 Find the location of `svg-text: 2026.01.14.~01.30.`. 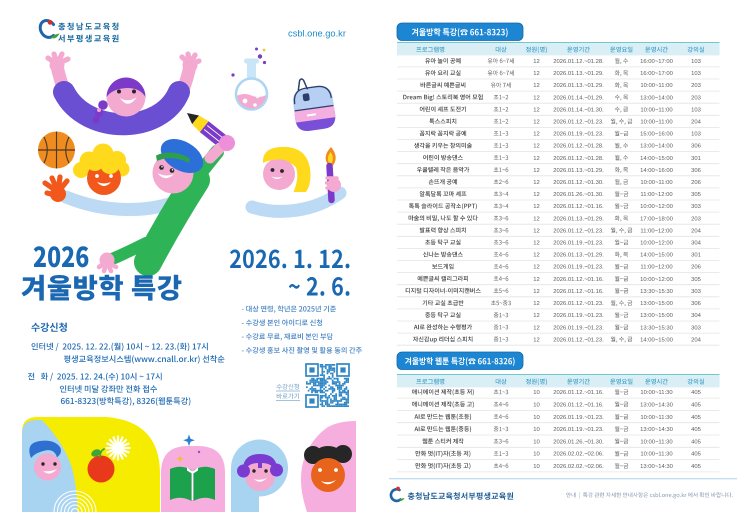

svg-text: 2026.01.14.~01.30. is located at coordinates (578, 110).